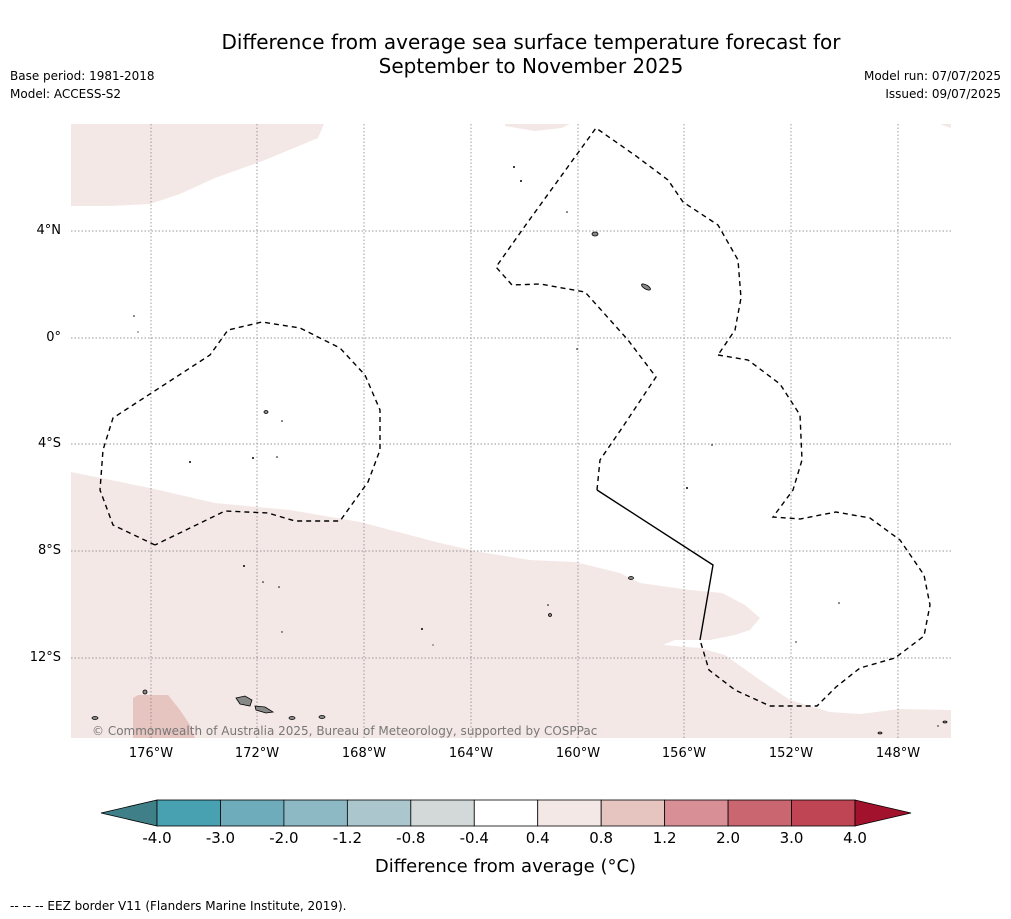  I want to click on meta-right: Model run: 07/07/2025 Issued: 09/07/2025, so click(932, 85).